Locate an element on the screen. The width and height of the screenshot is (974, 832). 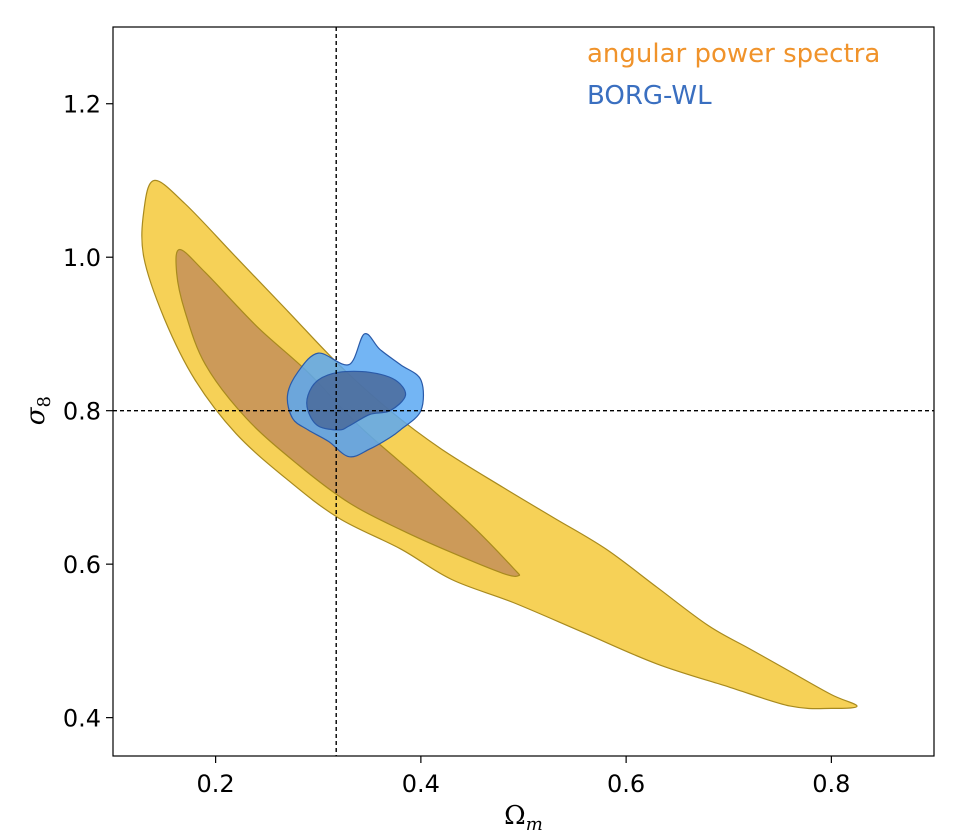
x-tick-label: 0.4 is located at coordinates (421, 784).